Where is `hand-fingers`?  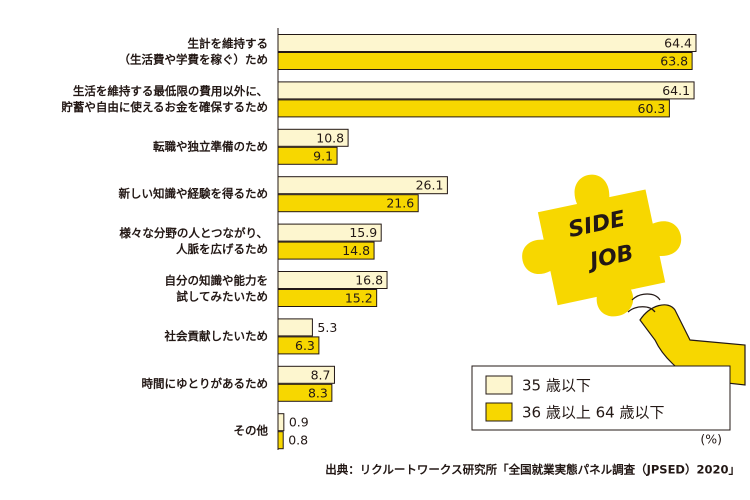
hand-fingers is located at coordinates (644, 303).